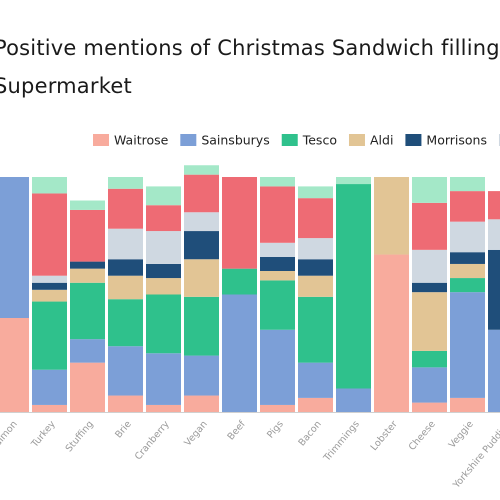 Image resolution: width=500 pixels, height=500 pixels. I want to click on bar-segment-cheese-tesco, so click(429, 359).